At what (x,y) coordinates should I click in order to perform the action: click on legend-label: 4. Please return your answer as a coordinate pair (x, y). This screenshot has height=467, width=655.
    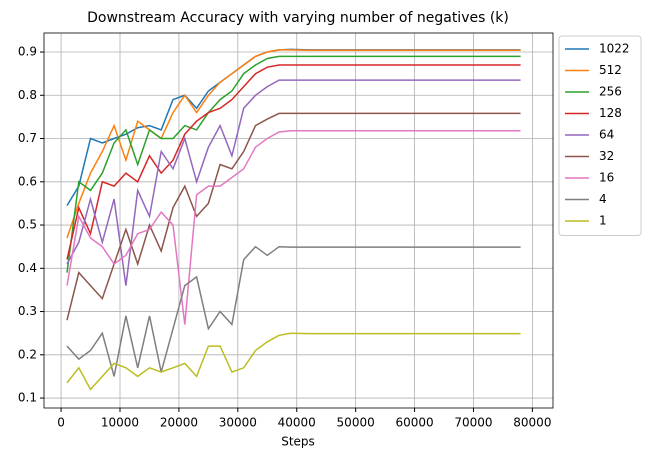
    Looking at the image, I should click on (603, 199).